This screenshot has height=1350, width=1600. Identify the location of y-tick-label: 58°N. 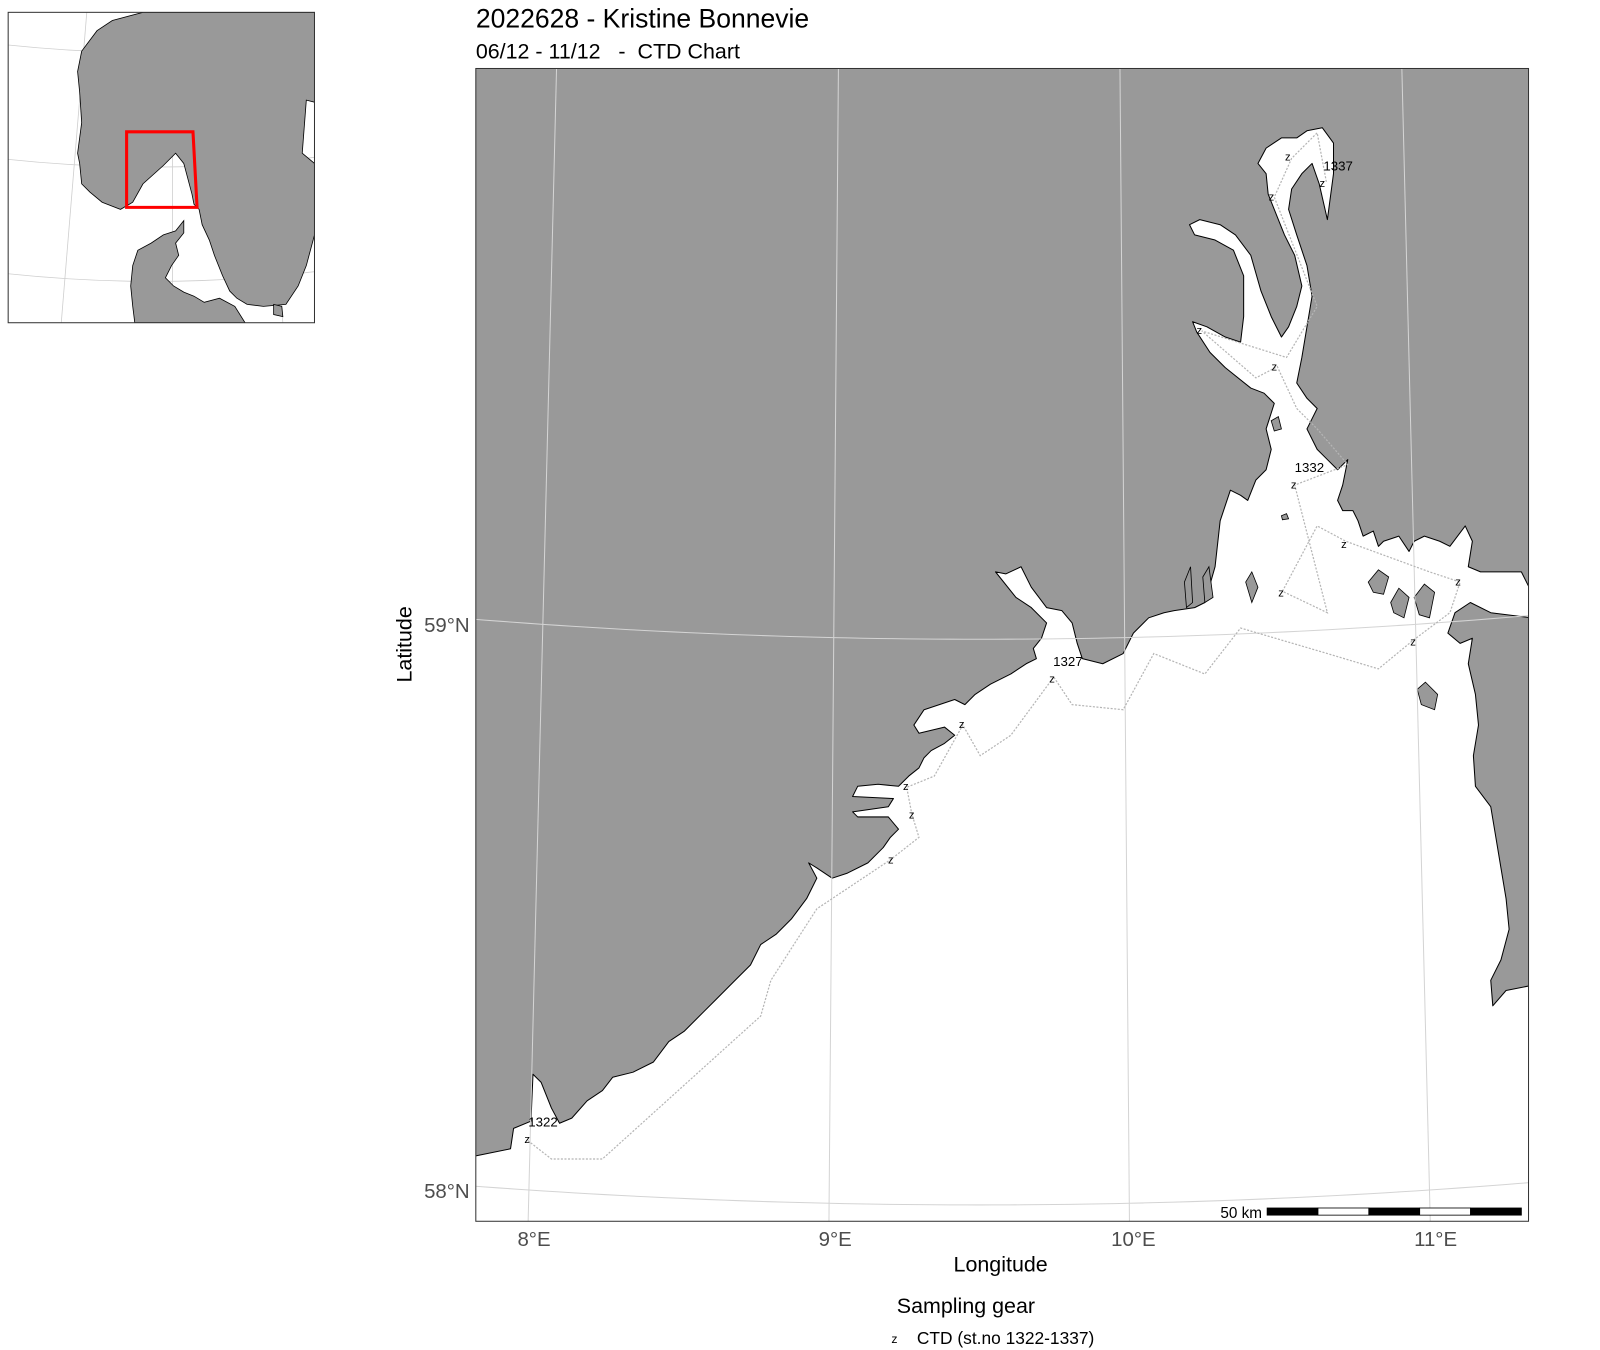
(447, 1192).